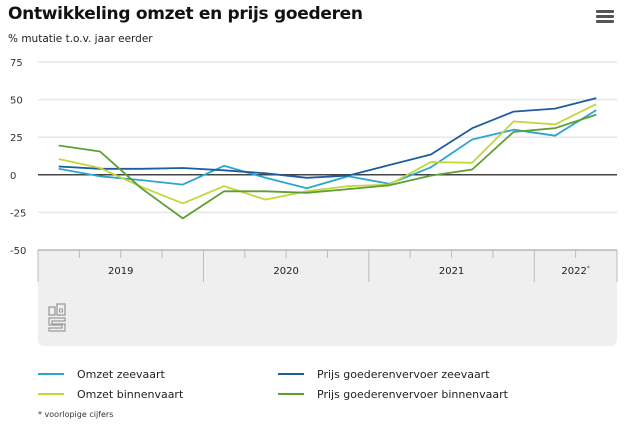 The image size is (625, 444). Describe the element at coordinates (130, 394) in the screenshot. I see `legend-label: Omzet binnenvaart` at that location.